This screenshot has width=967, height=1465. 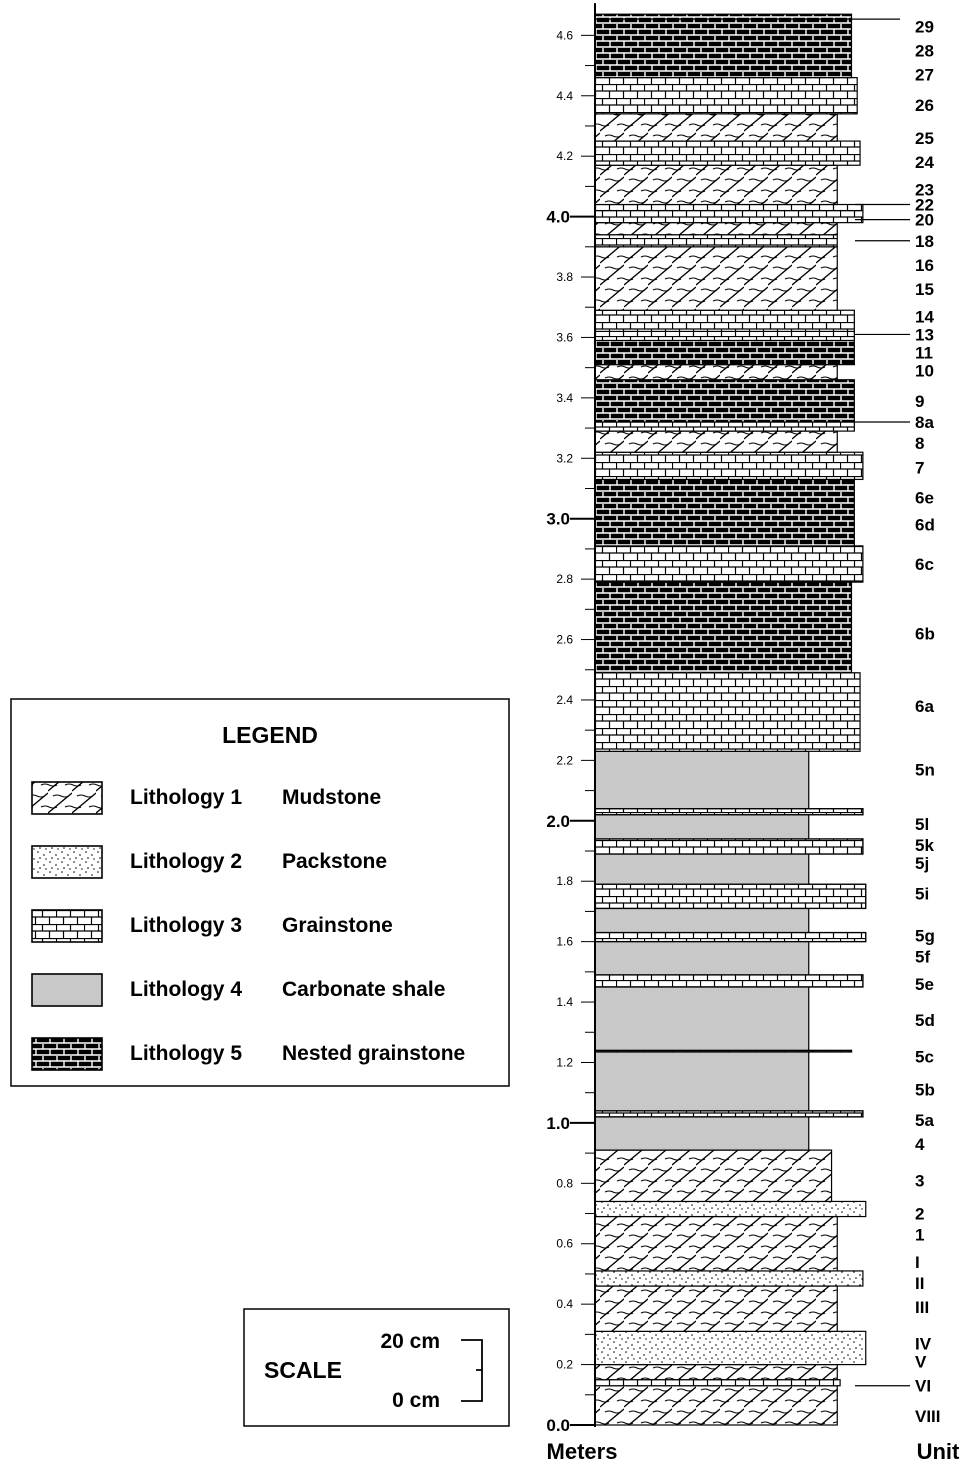 What do you see at coordinates (564, 398) in the screenshot?
I see `axis-tick-label: 3.4` at bounding box center [564, 398].